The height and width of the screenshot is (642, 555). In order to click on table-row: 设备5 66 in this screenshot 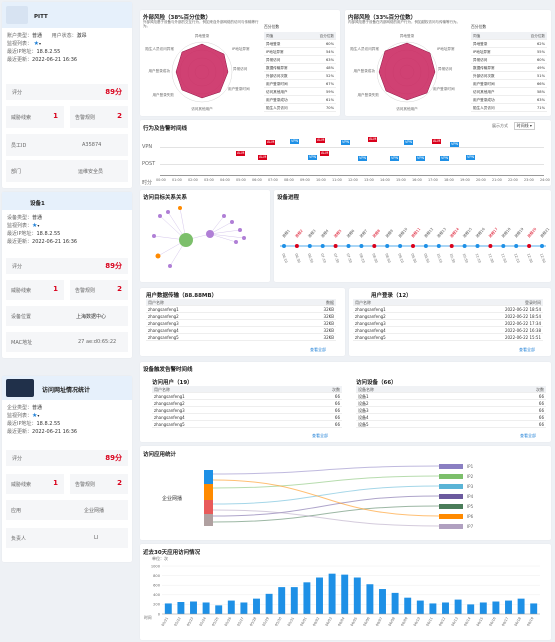, I will do `click(451, 424)`.